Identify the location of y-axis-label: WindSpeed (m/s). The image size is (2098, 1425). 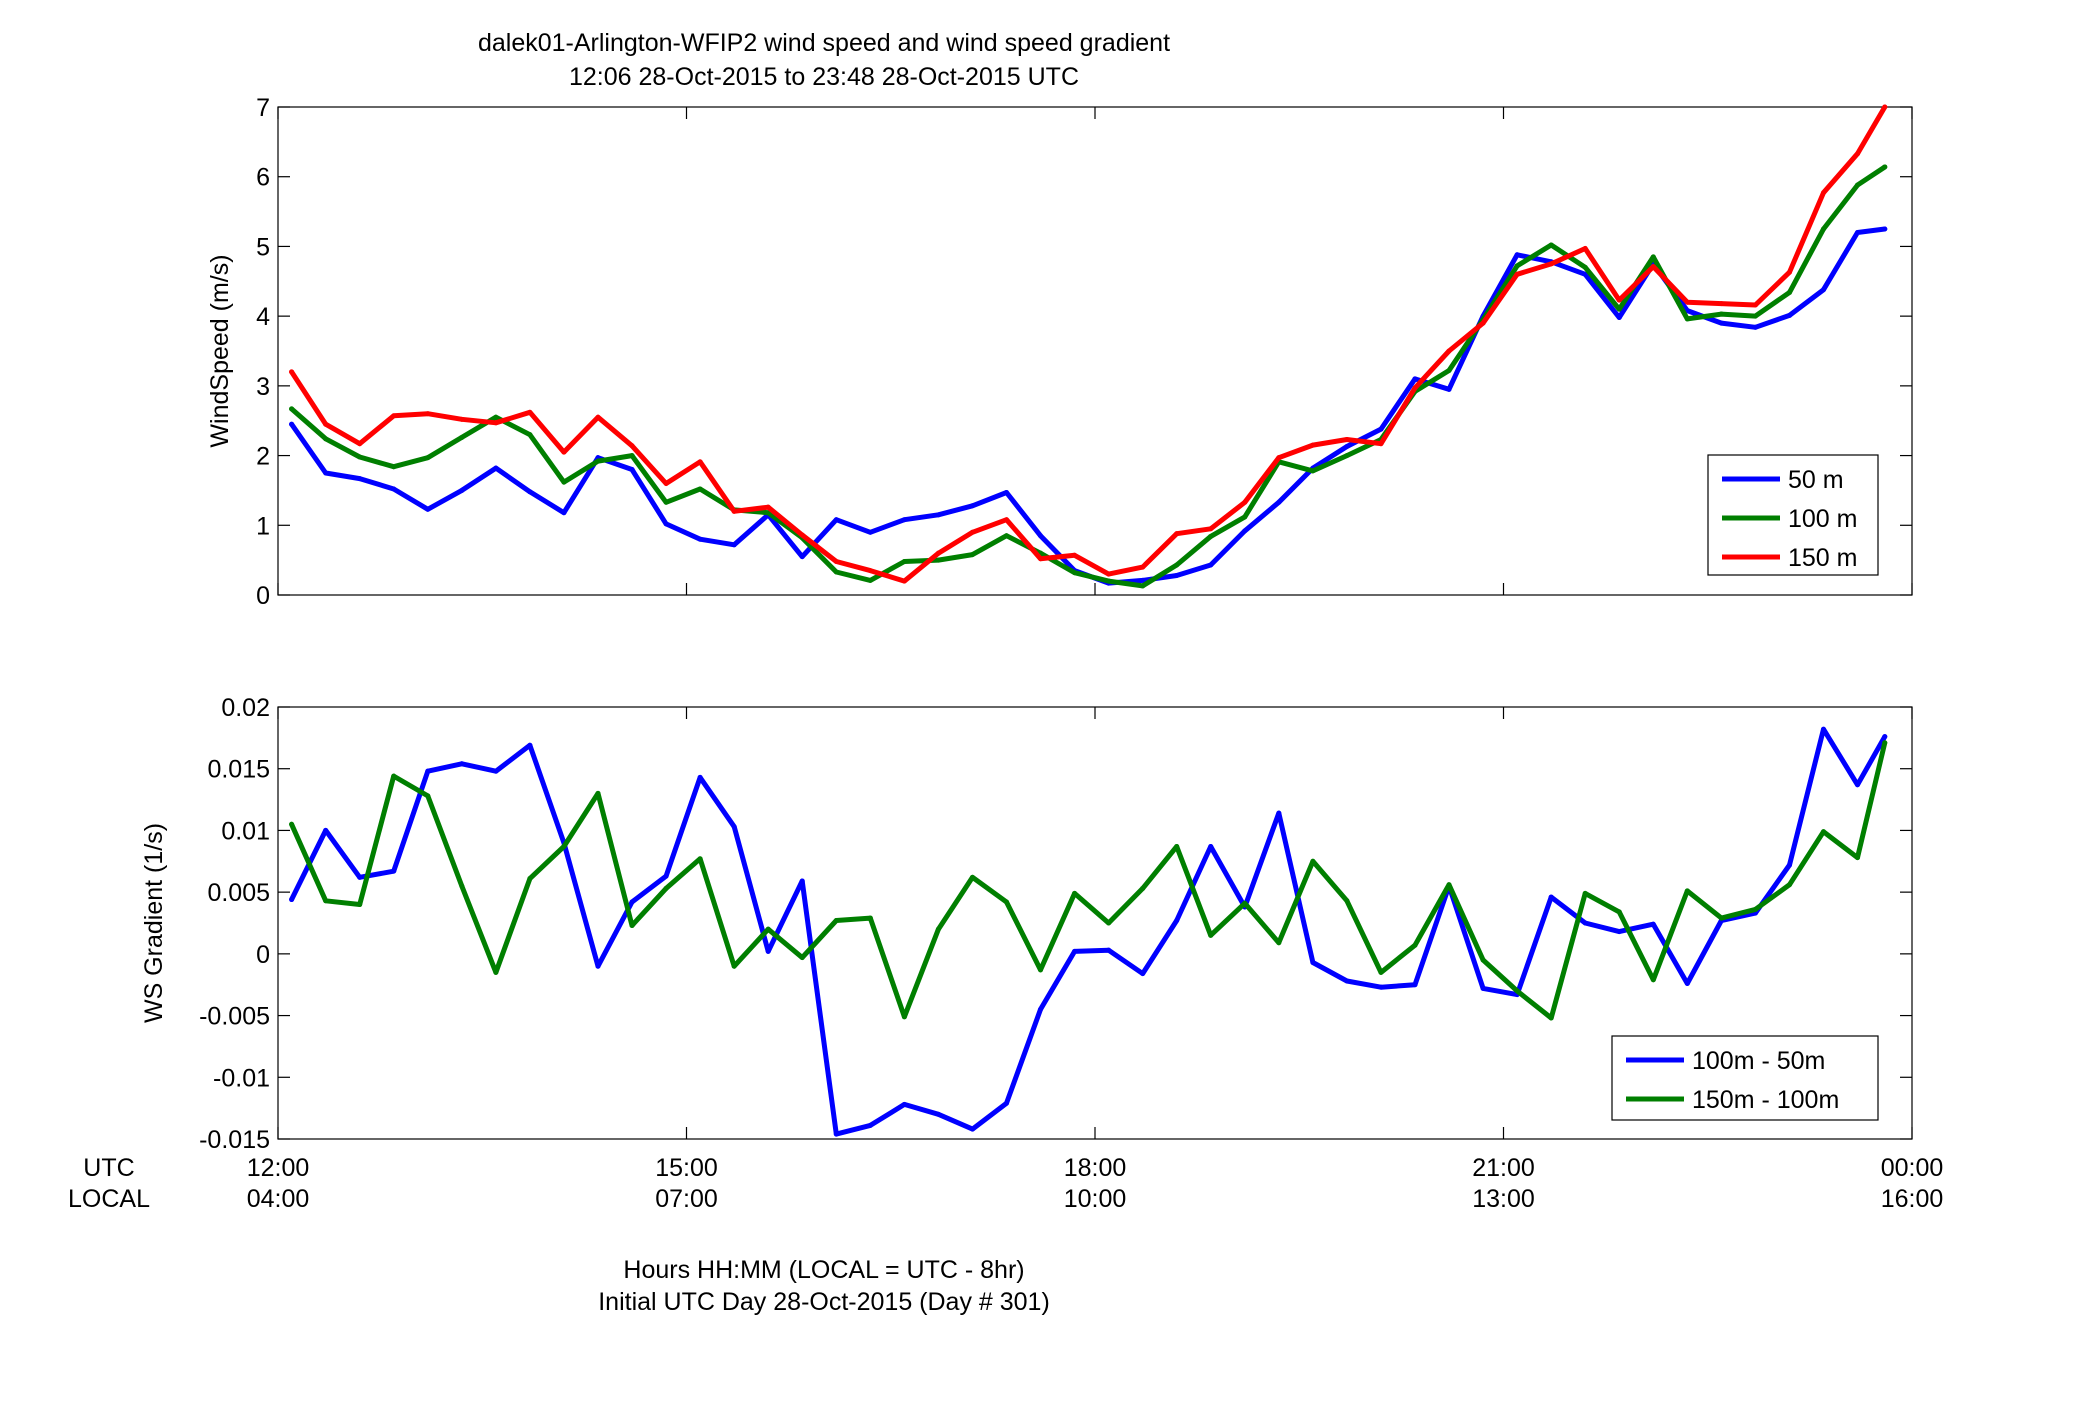
(220, 350).